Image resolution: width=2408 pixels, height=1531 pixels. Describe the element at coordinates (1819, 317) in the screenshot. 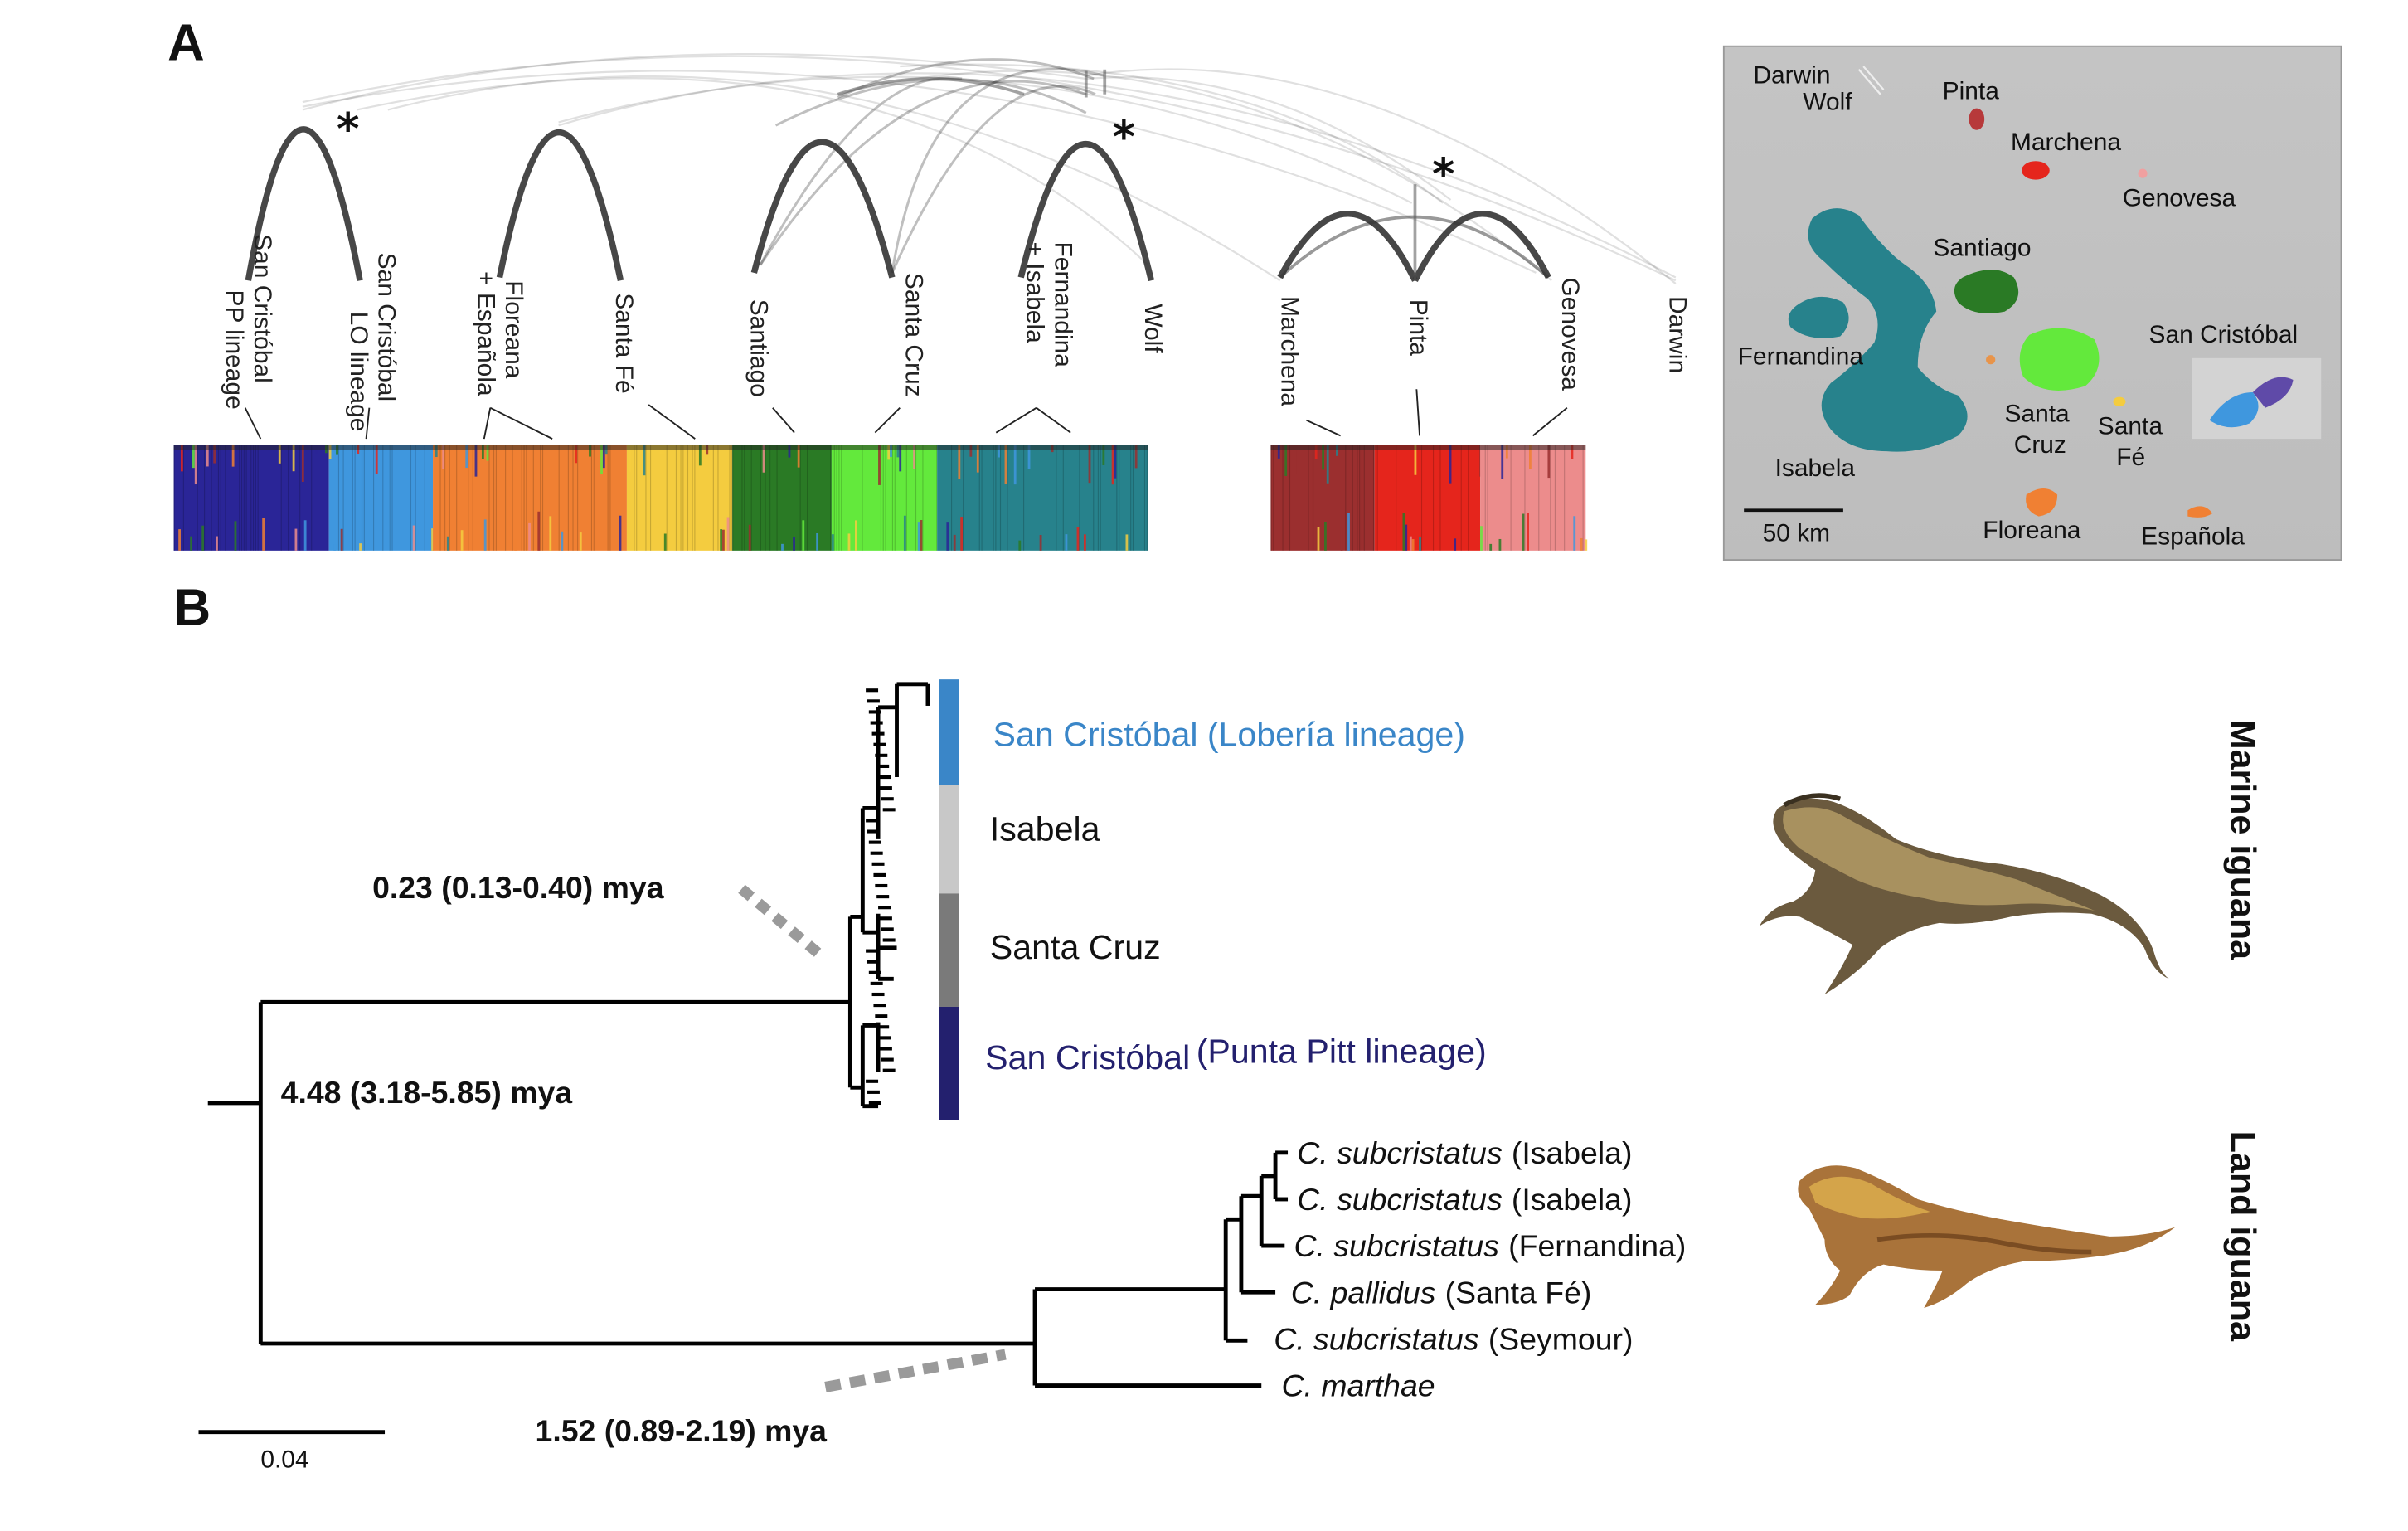

I see `island-fernandina` at that location.